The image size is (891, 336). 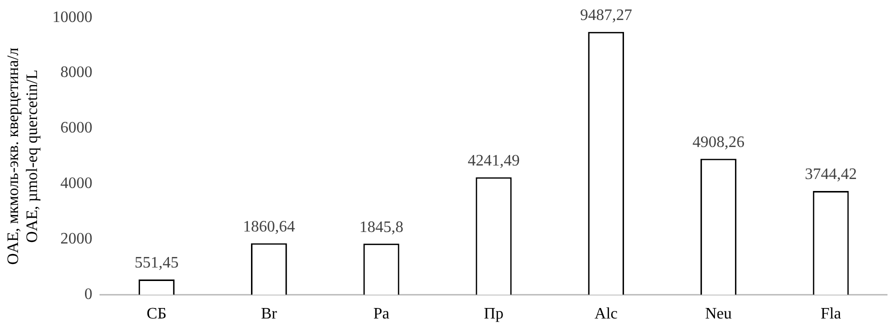 What do you see at coordinates (156, 314) in the screenshot?
I see `x-tick-label: СБ` at bounding box center [156, 314].